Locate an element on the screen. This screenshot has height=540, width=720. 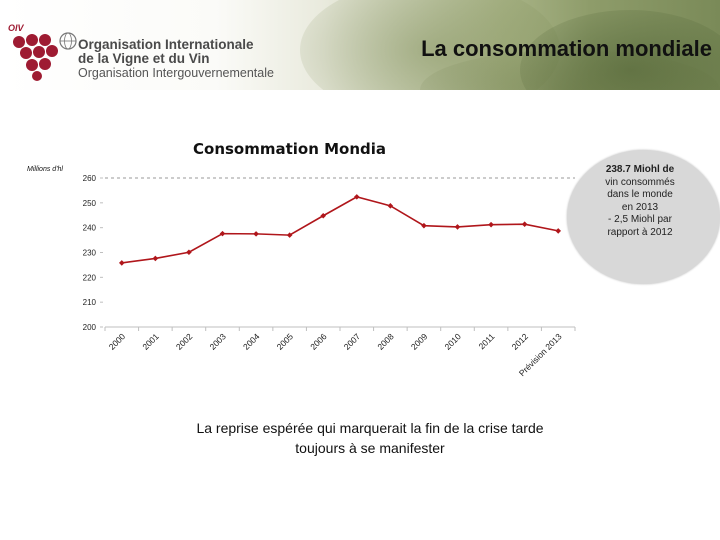
y-tick-label: 230 is located at coordinates (90, 253).